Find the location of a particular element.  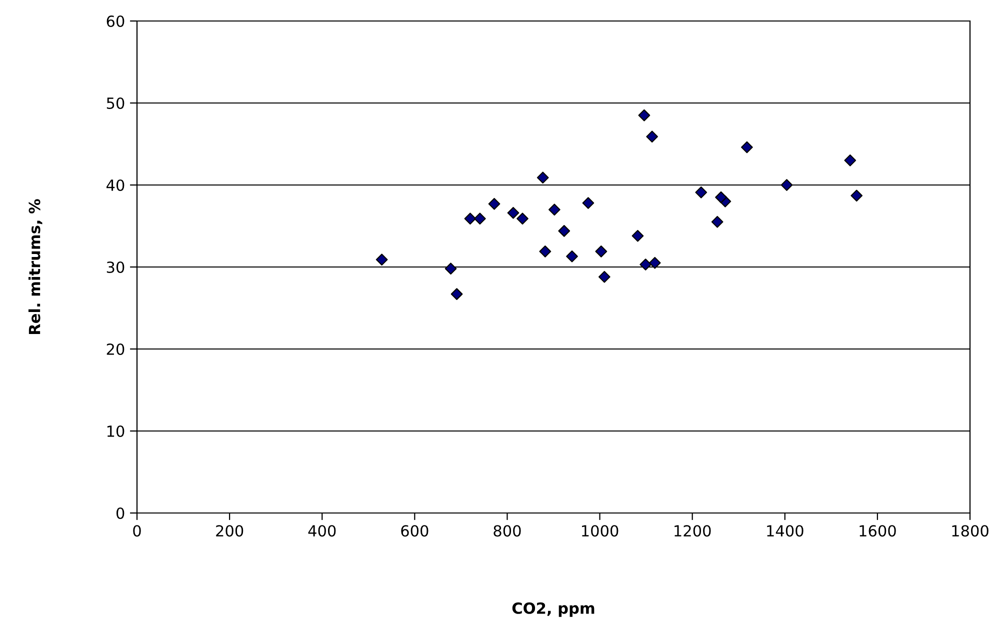

y-tick-label: 10 is located at coordinates (115, 431).